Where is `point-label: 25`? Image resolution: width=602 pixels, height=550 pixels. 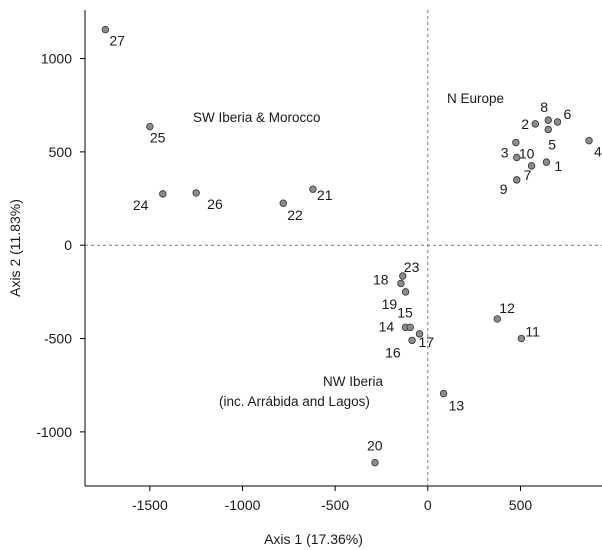
point-label: 25 is located at coordinates (158, 138).